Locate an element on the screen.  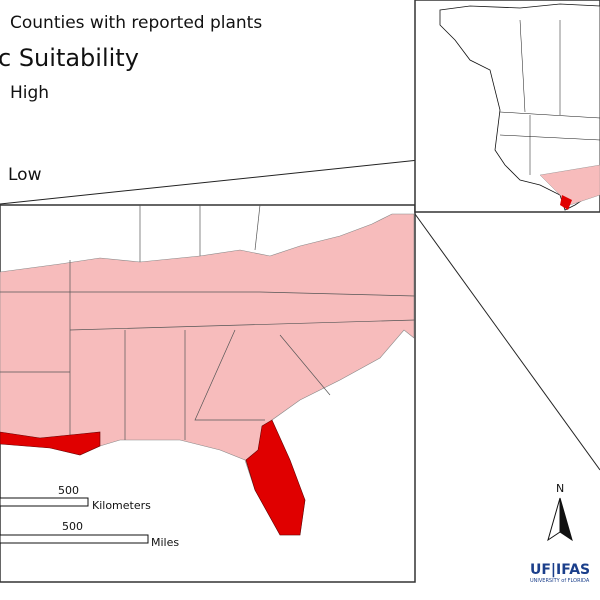
north-arrow: N is located at coordinates (560, 512).